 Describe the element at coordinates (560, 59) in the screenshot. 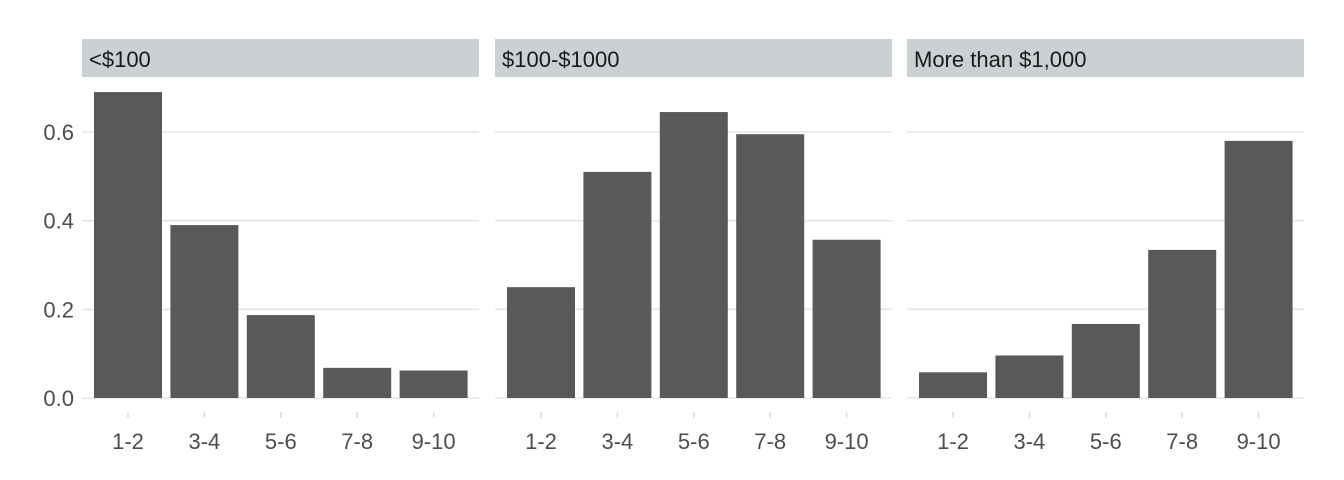

I see `facet-title: $100-$1000` at that location.